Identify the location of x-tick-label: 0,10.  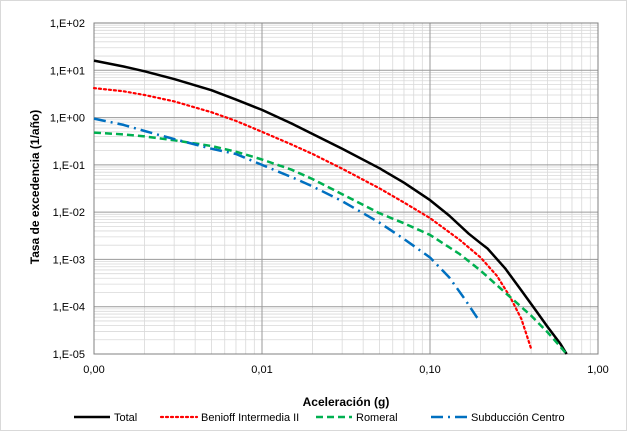
(429, 370).